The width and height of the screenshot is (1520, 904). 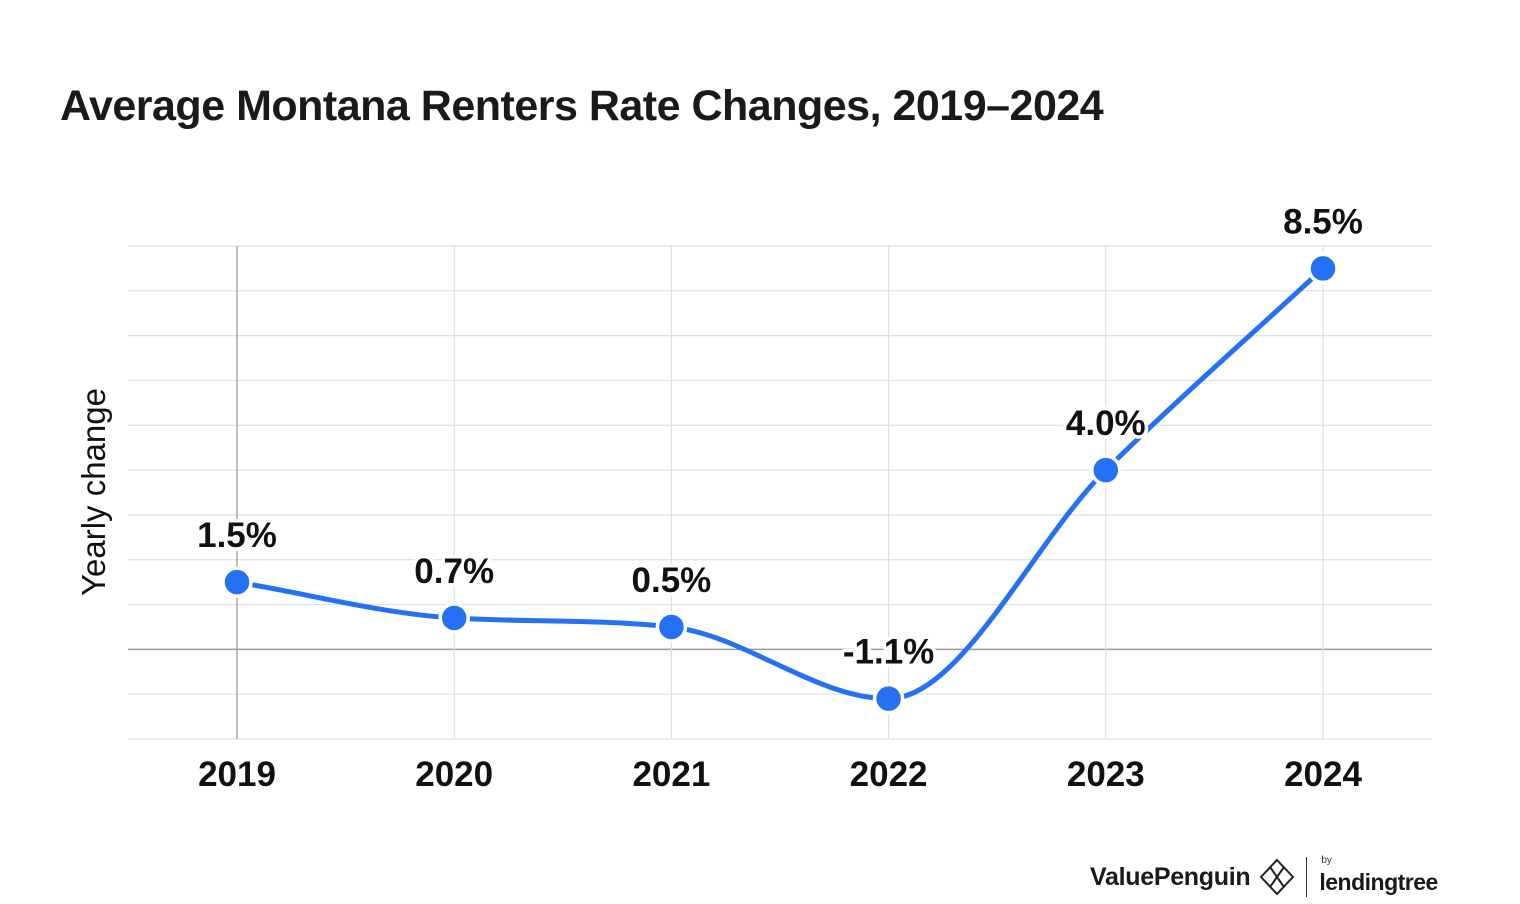 What do you see at coordinates (1323, 221) in the screenshot?
I see `data-label: 8.5%` at bounding box center [1323, 221].